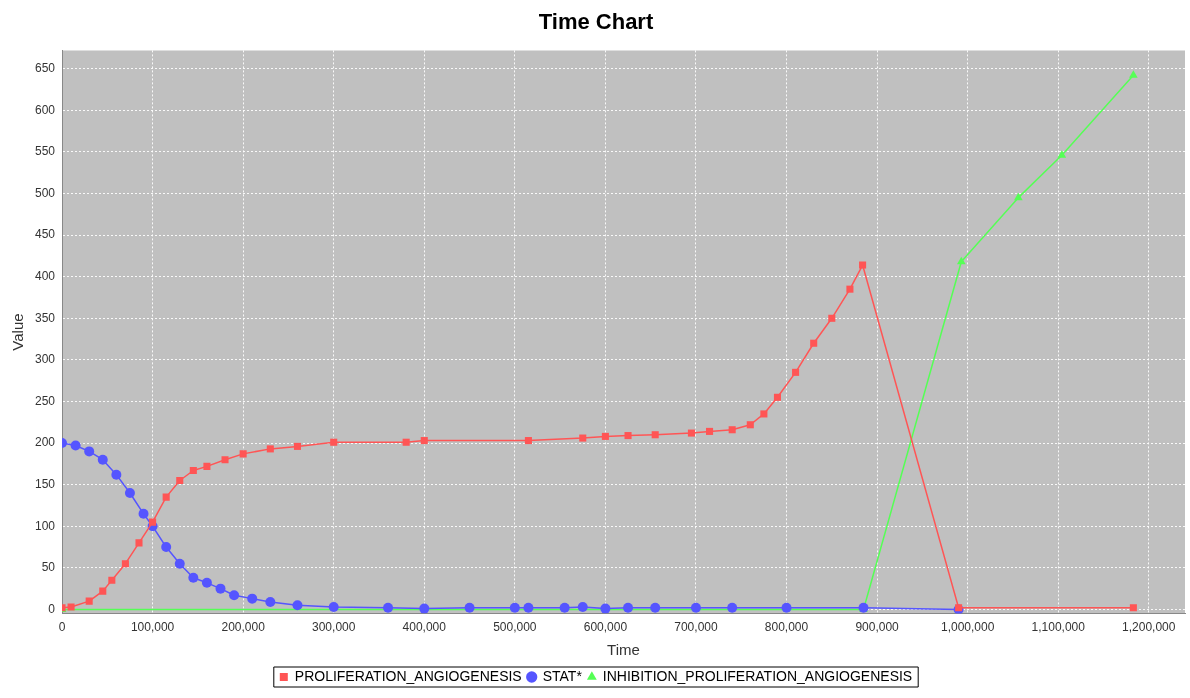 The height and width of the screenshot is (698, 1190). Describe the element at coordinates (596, 22) in the screenshot. I see `chart-title: Time Chart` at that location.